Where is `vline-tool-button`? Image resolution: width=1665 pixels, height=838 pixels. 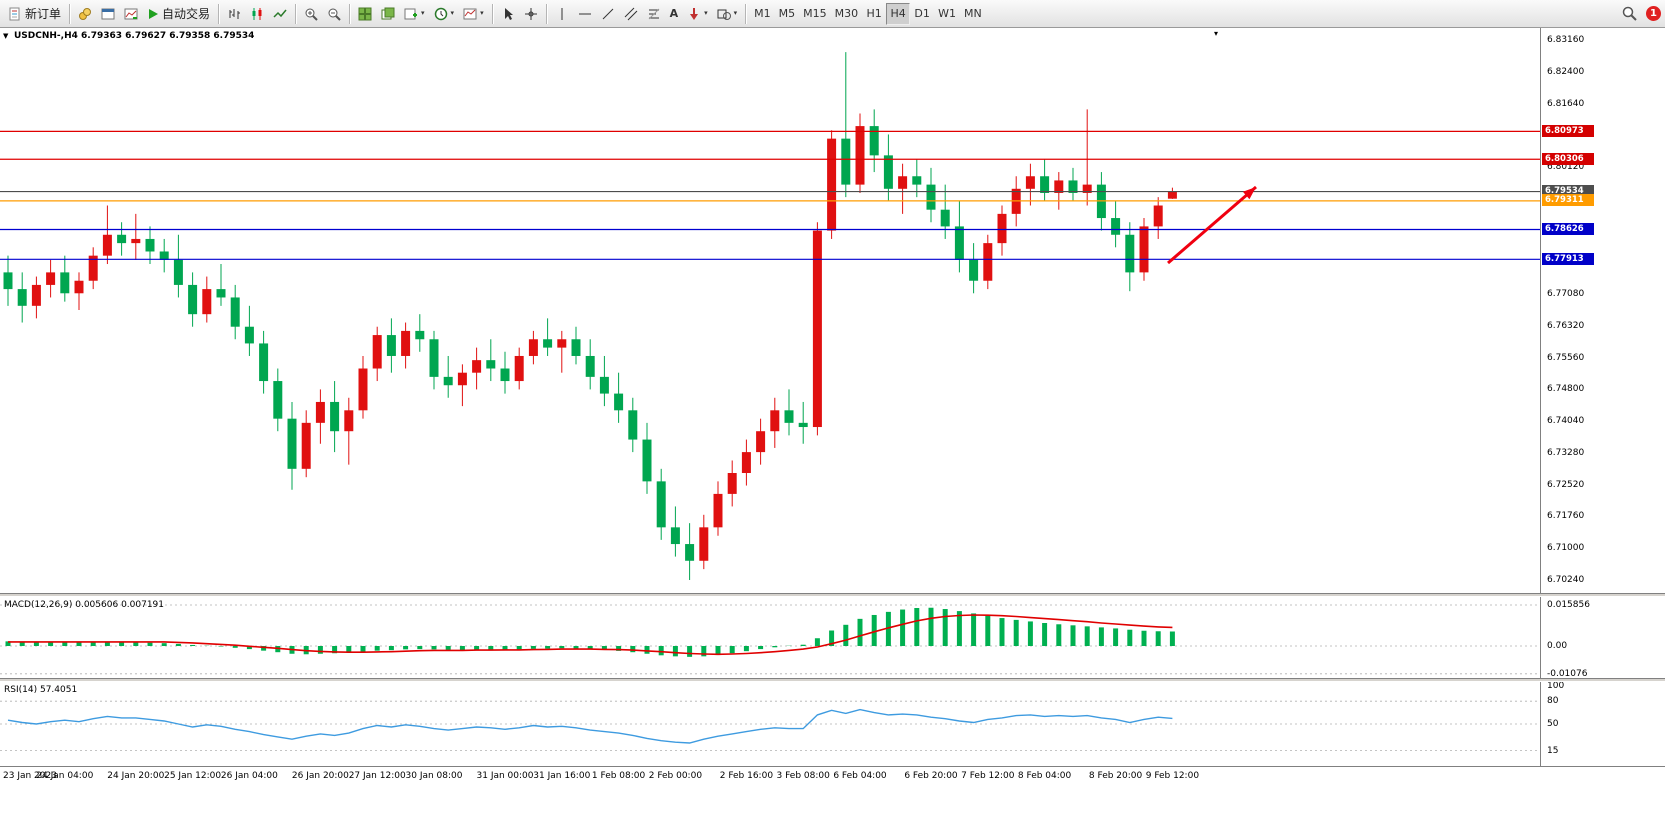
vline-tool-button is located at coordinates (562, 14).